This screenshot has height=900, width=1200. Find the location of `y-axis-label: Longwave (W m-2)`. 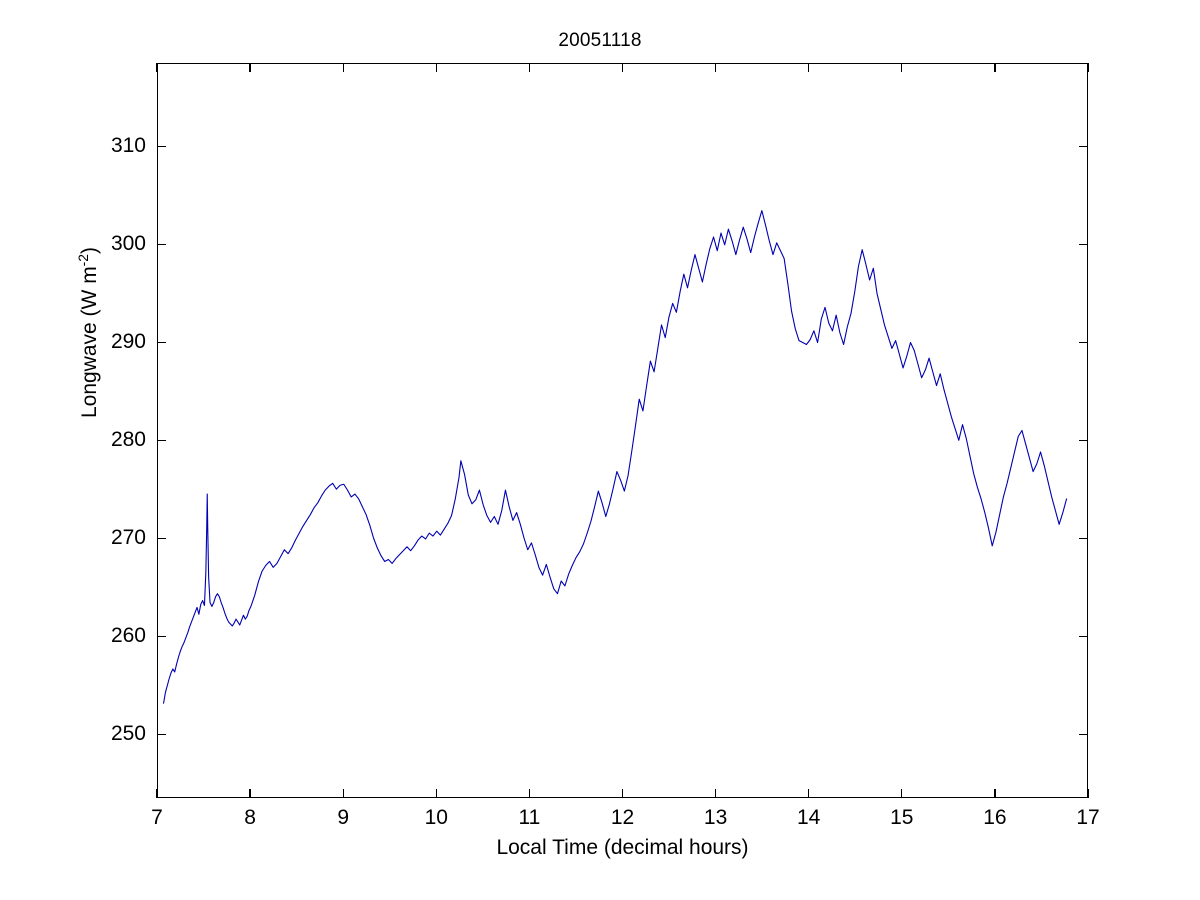

y-axis-label: Longwave (W m-2) is located at coordinates (88, 332).